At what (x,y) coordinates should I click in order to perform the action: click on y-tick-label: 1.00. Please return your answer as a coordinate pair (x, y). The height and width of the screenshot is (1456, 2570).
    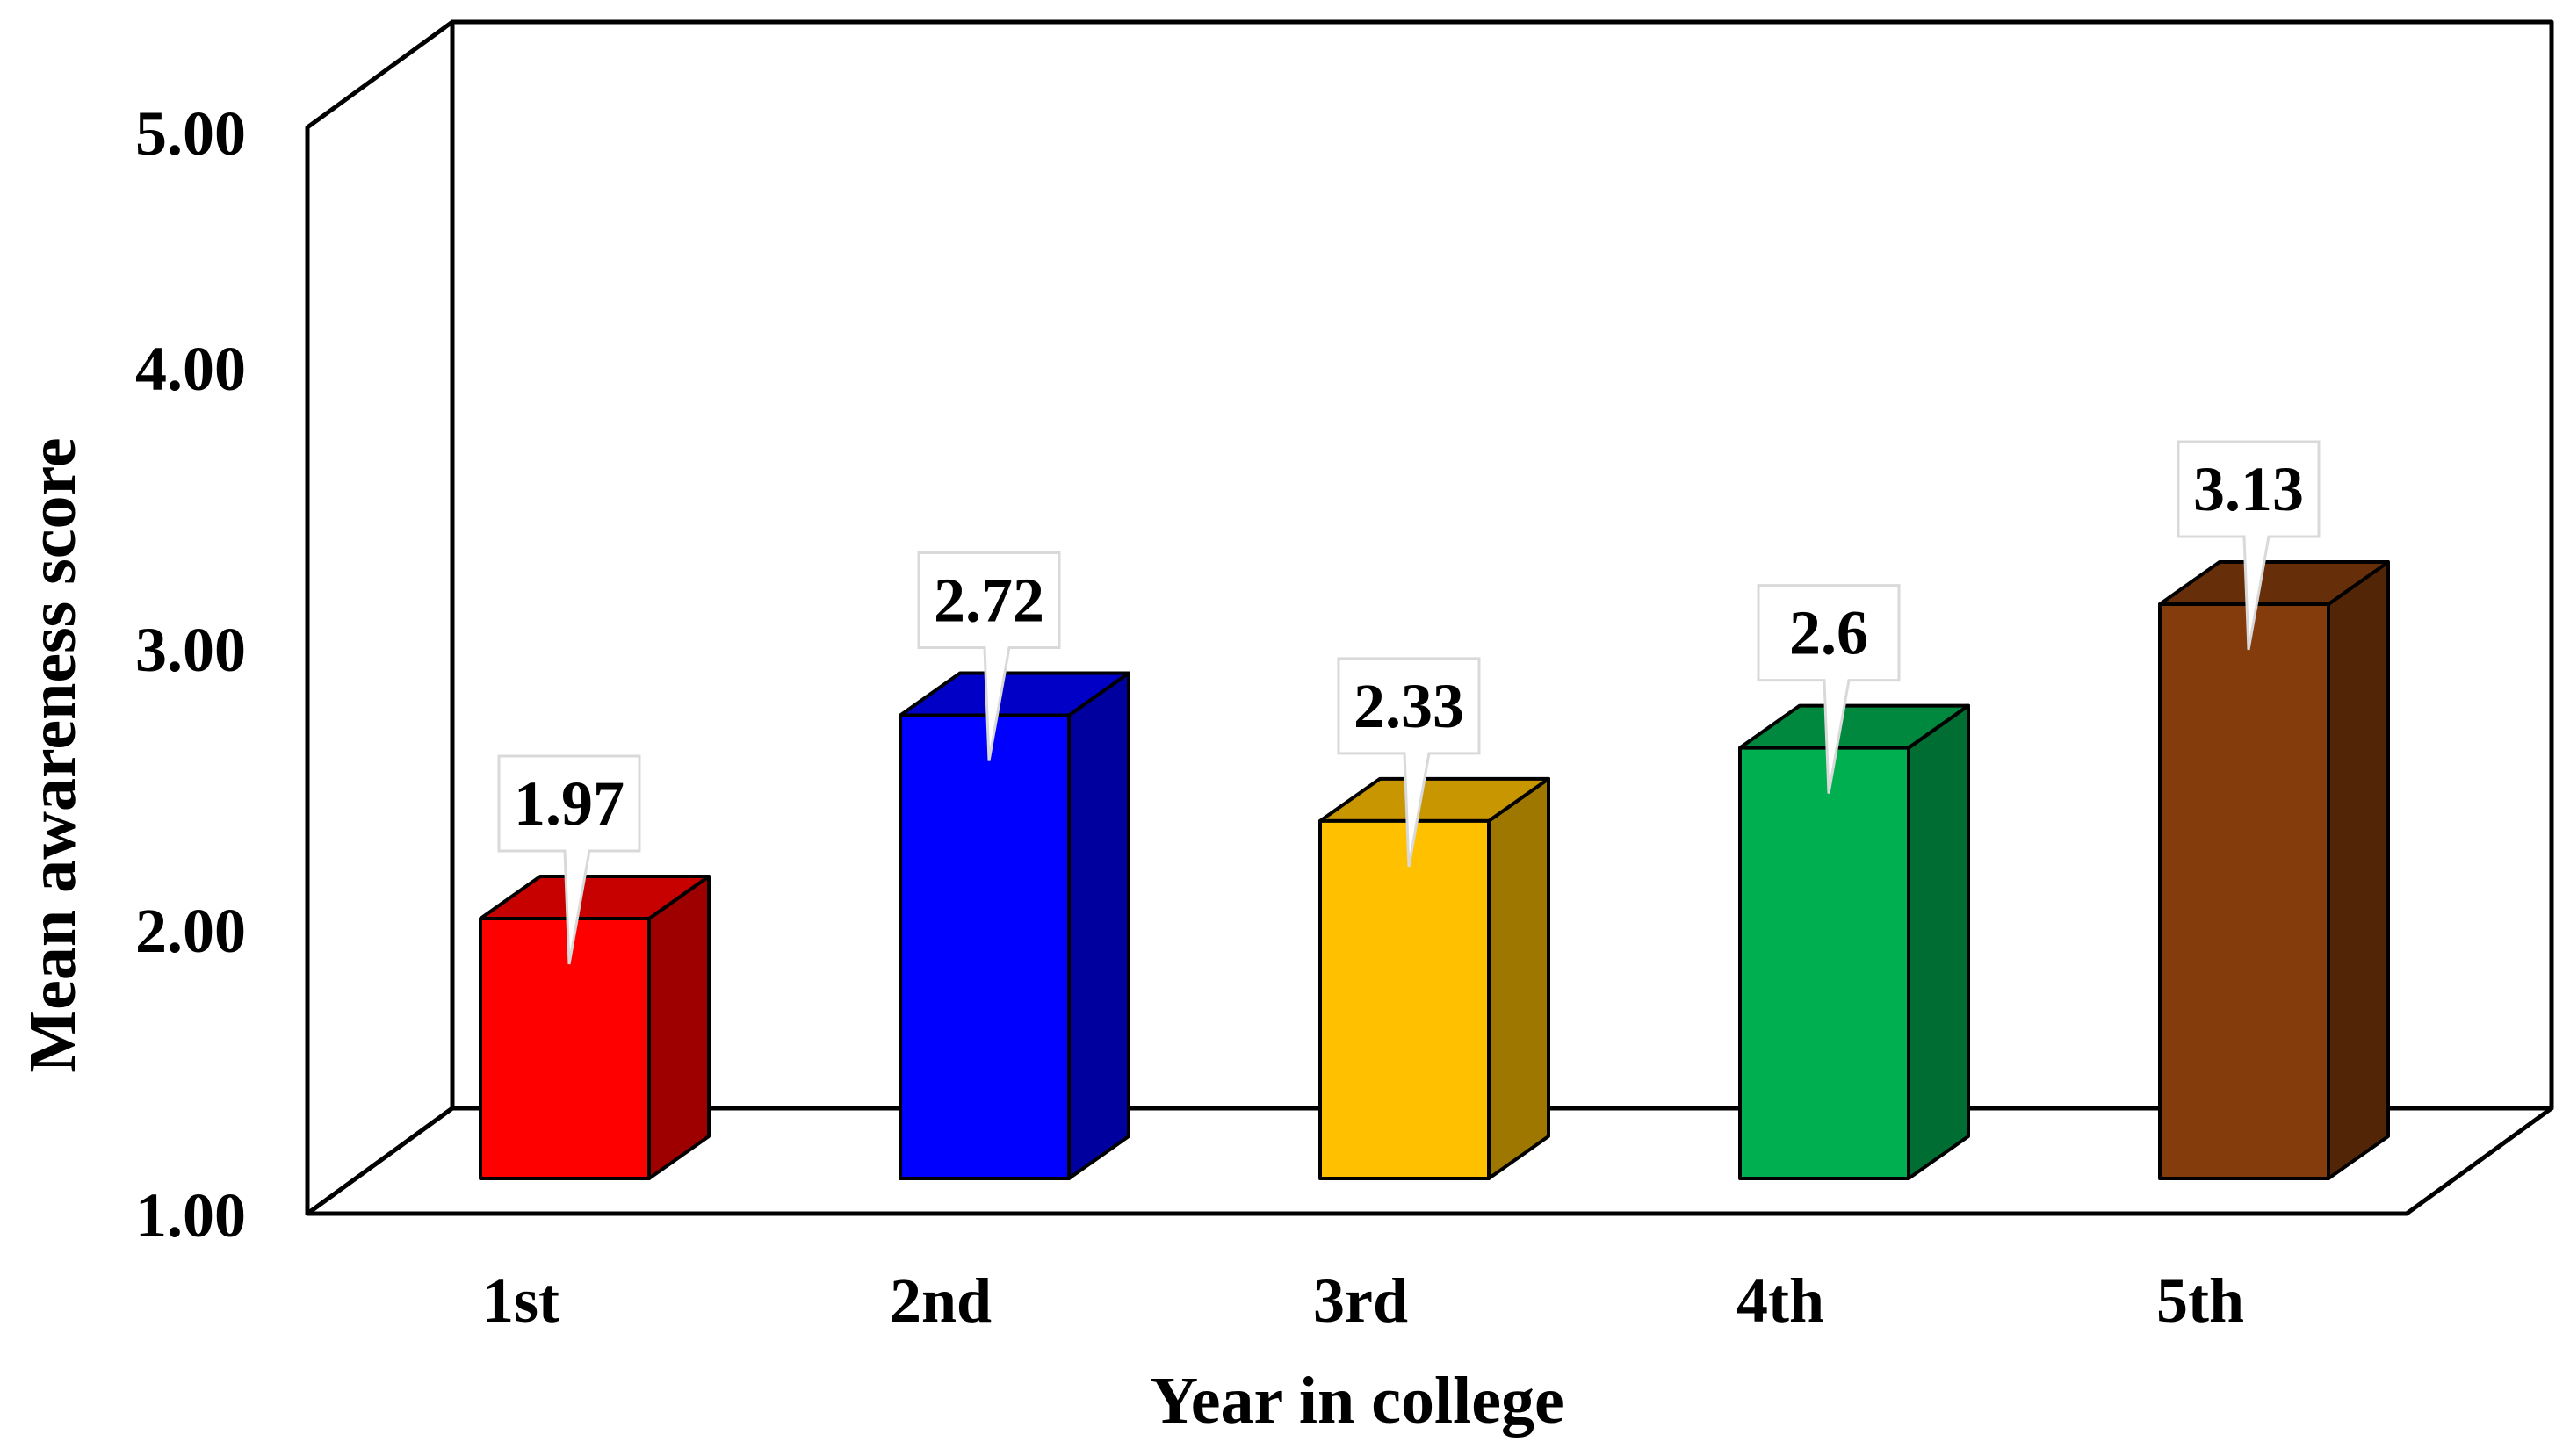
    Looking at the image, I should click on (190, 1215).